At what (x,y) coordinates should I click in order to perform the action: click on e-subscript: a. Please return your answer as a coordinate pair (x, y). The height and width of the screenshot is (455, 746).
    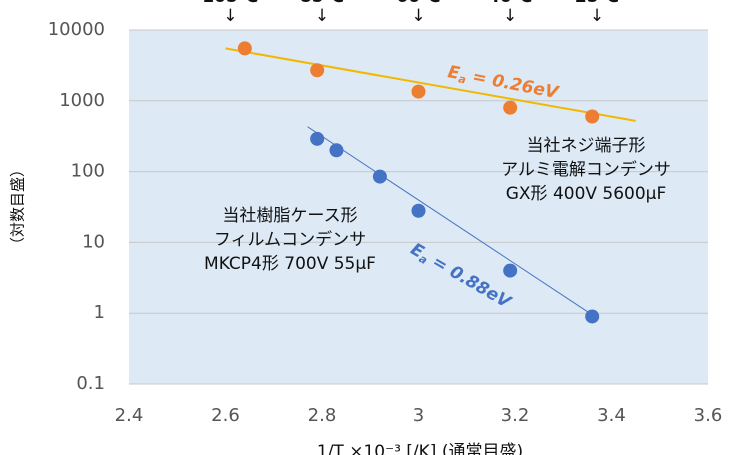
    Looking at the image, I should click on (462, 79).